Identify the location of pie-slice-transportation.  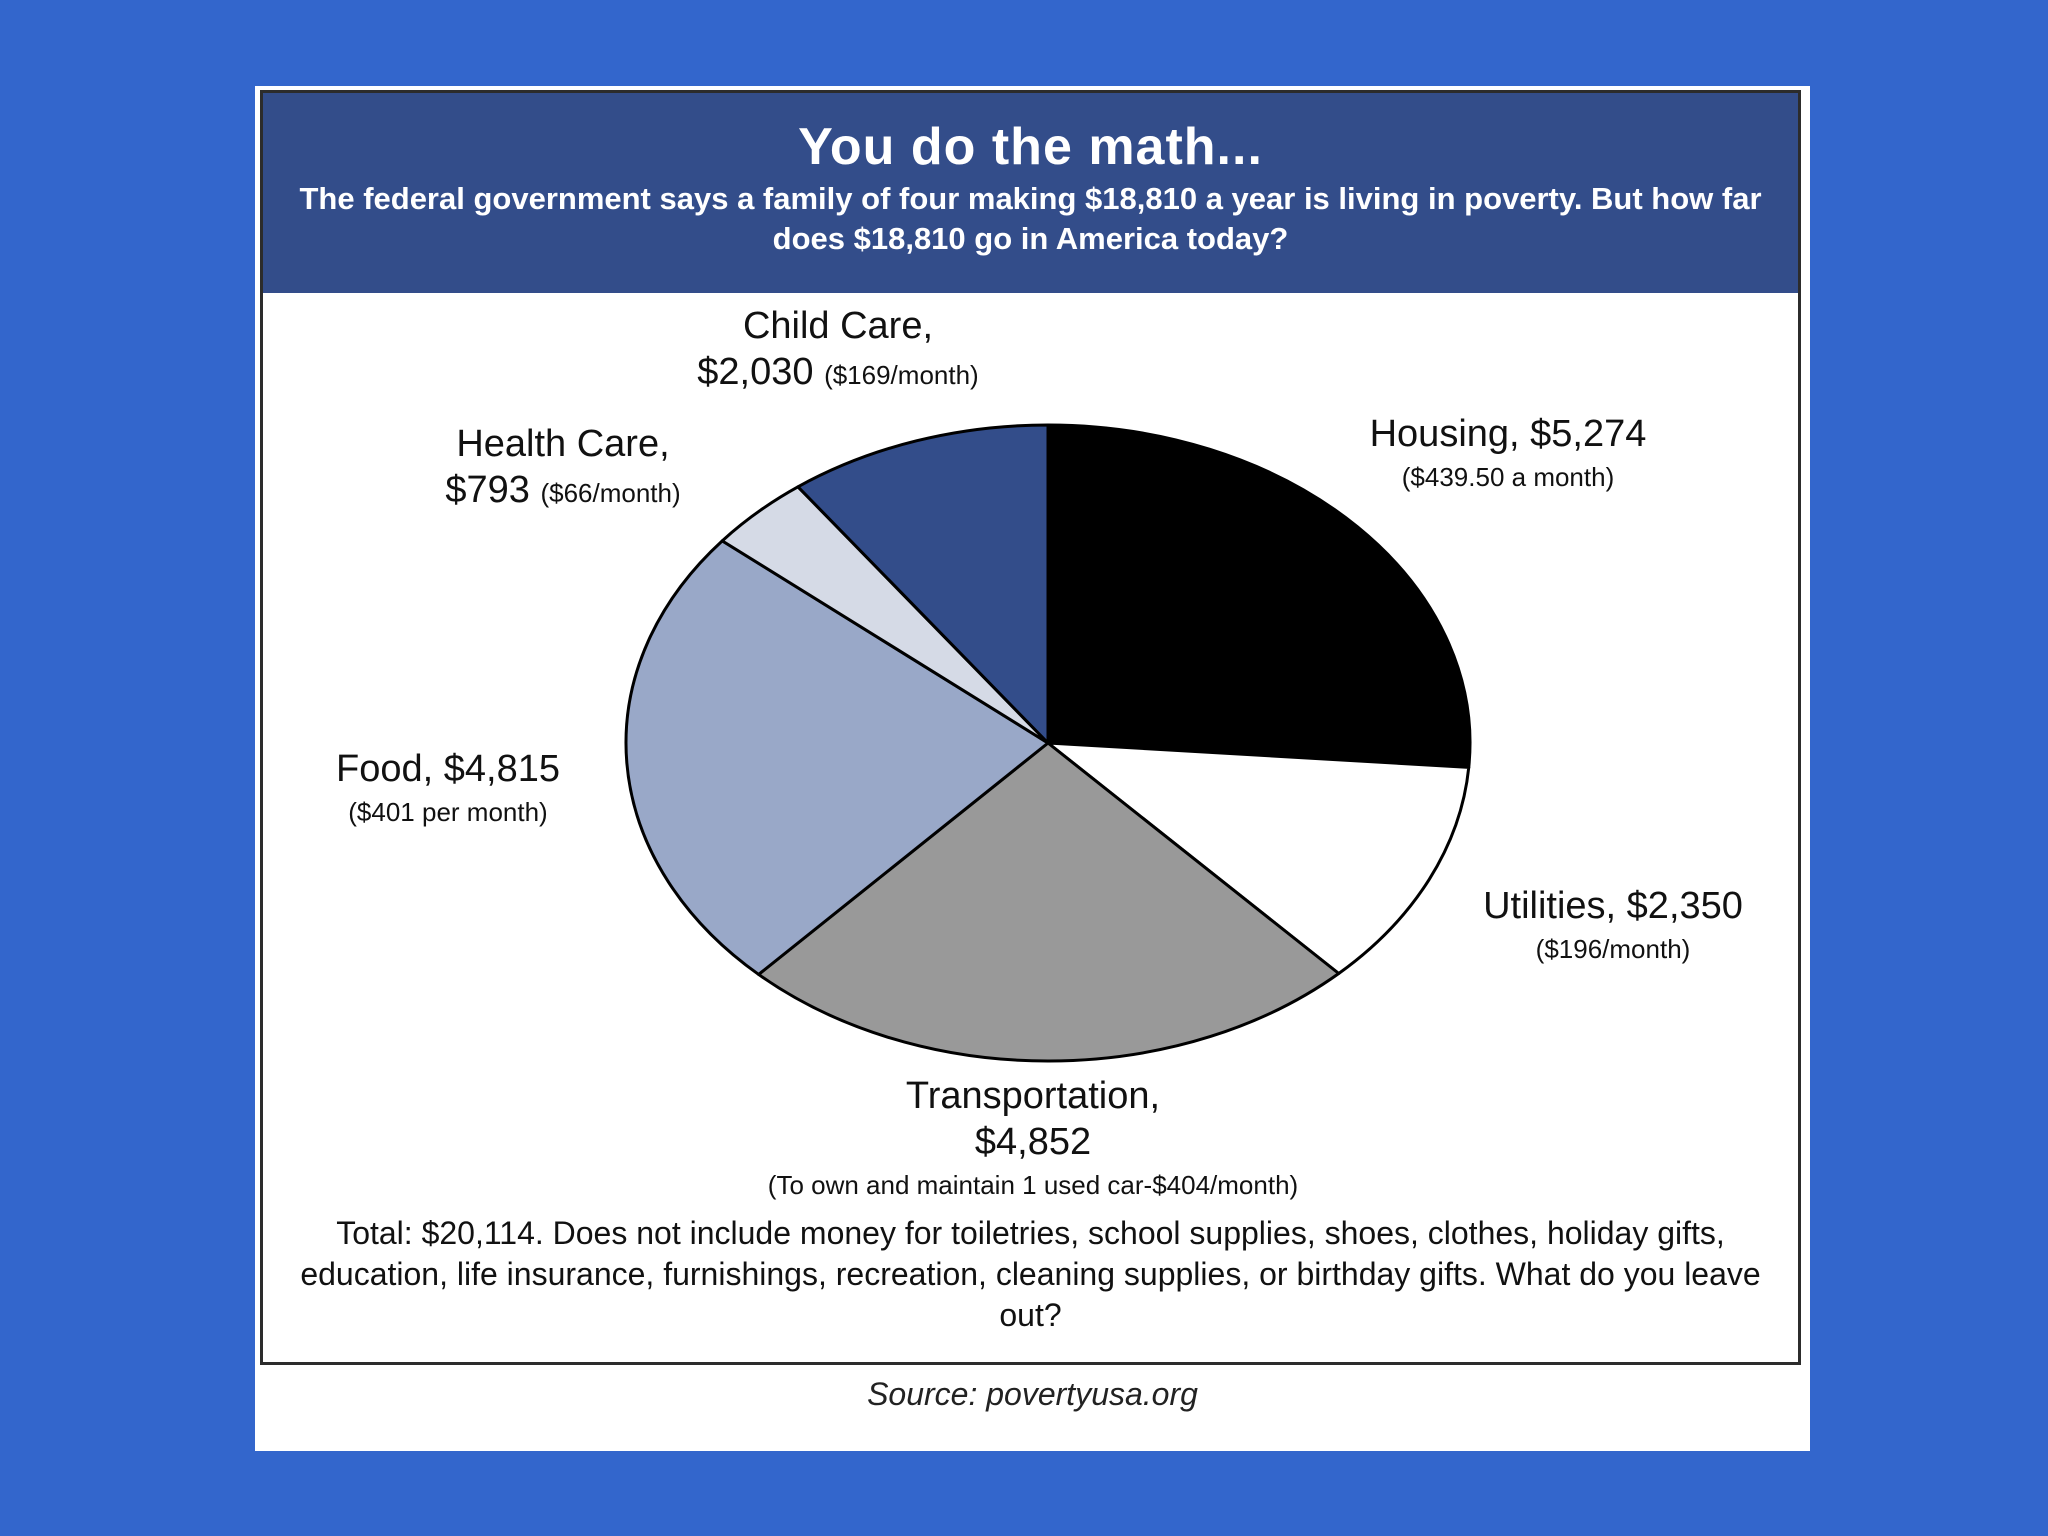
(1049, 902).